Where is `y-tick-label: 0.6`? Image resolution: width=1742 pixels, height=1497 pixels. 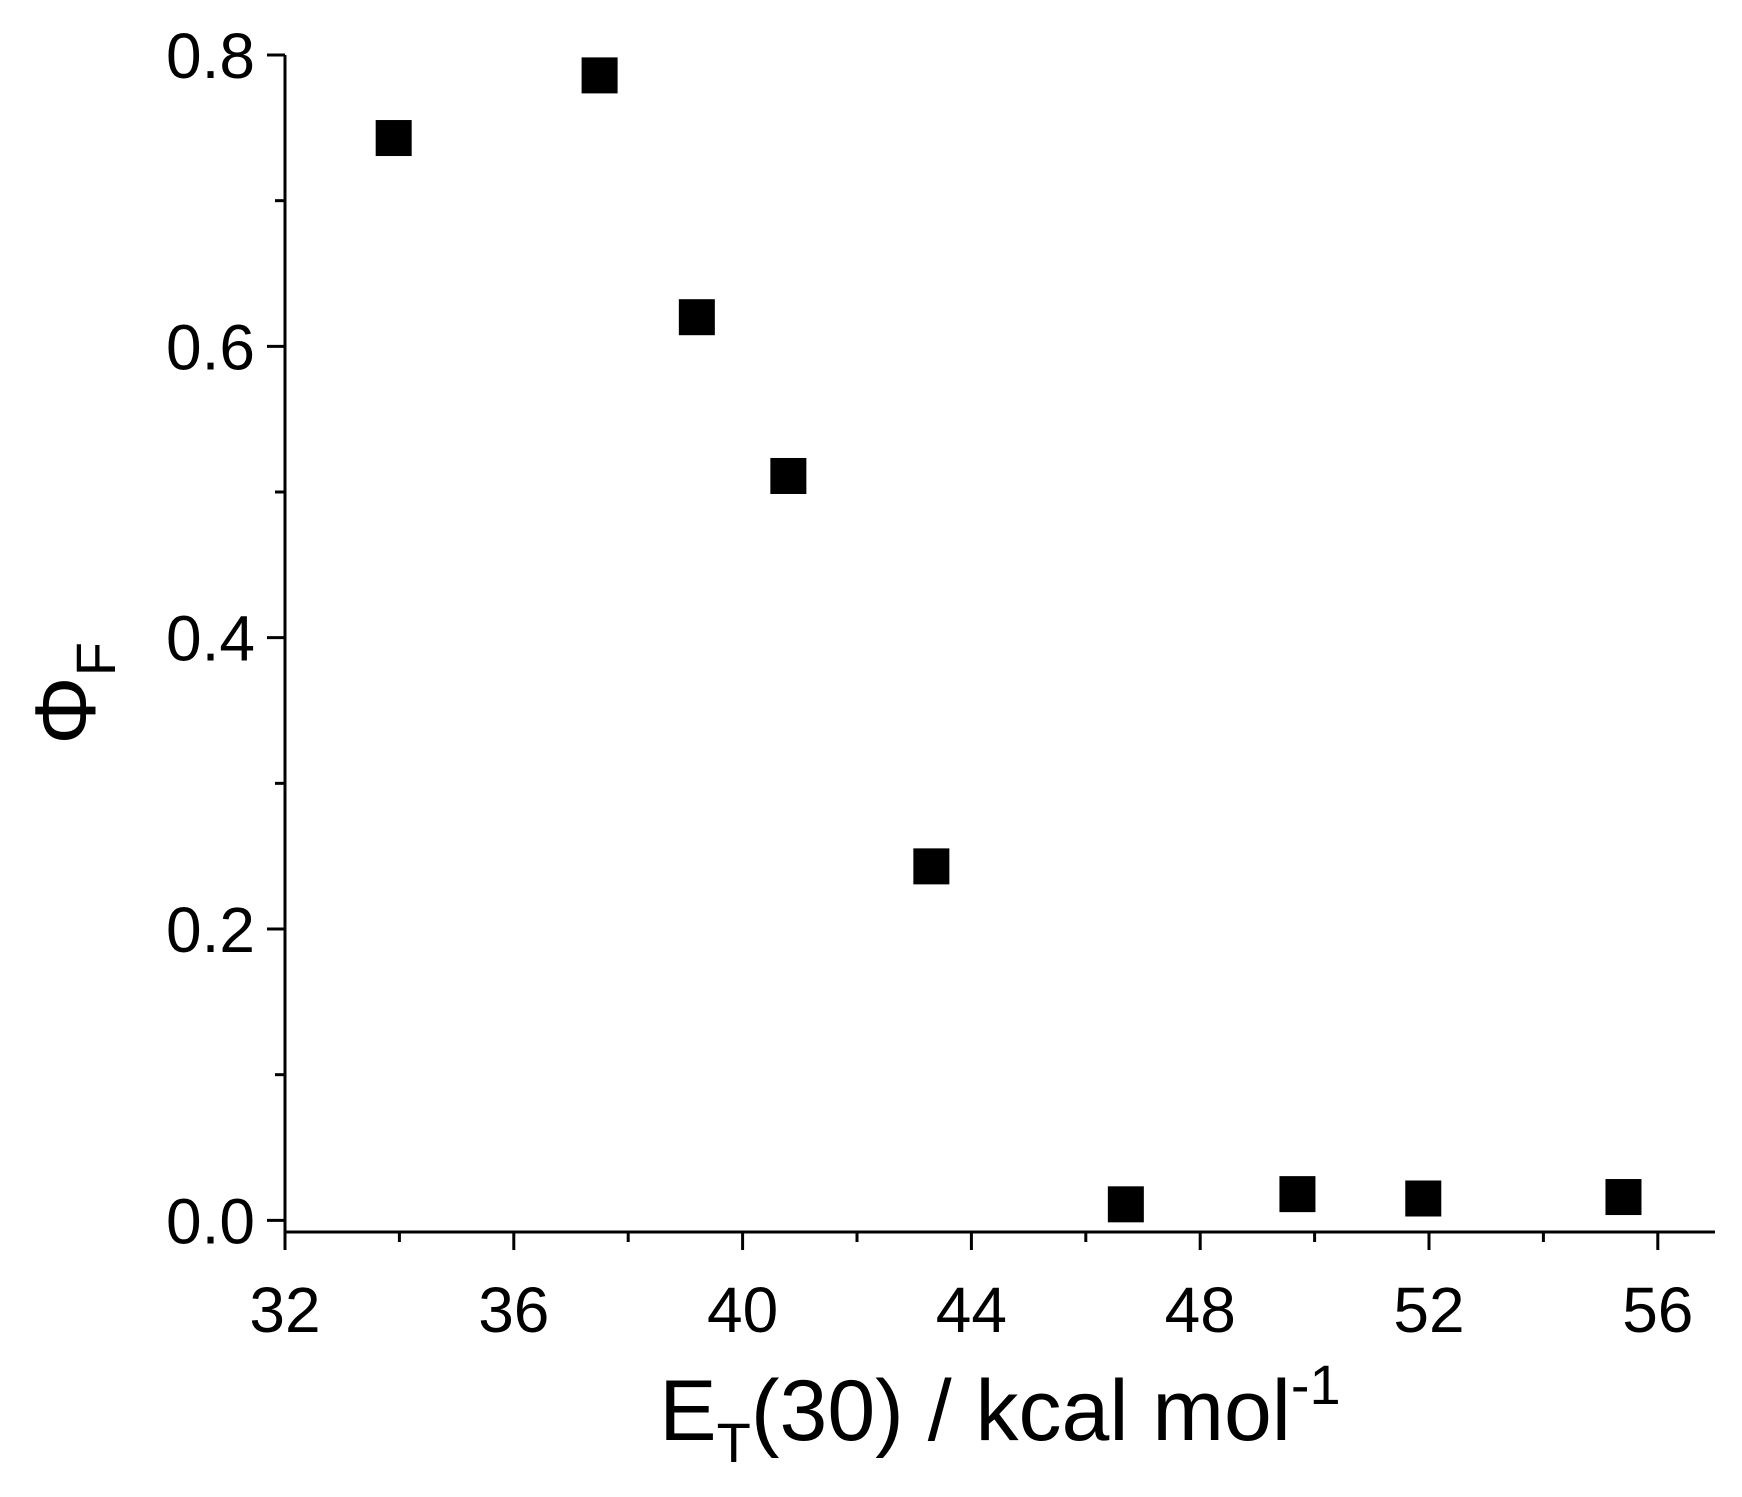
y-tick-label: 0.6 is located at coordinates (210, 347).